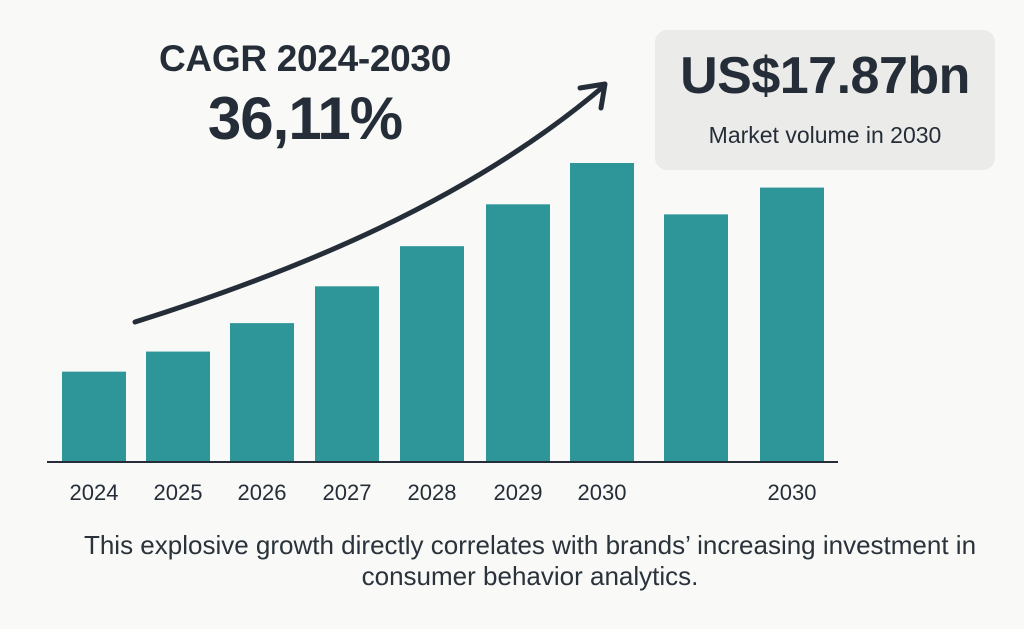  I want to click on x-tick-label: 2027, so click(347, 492).